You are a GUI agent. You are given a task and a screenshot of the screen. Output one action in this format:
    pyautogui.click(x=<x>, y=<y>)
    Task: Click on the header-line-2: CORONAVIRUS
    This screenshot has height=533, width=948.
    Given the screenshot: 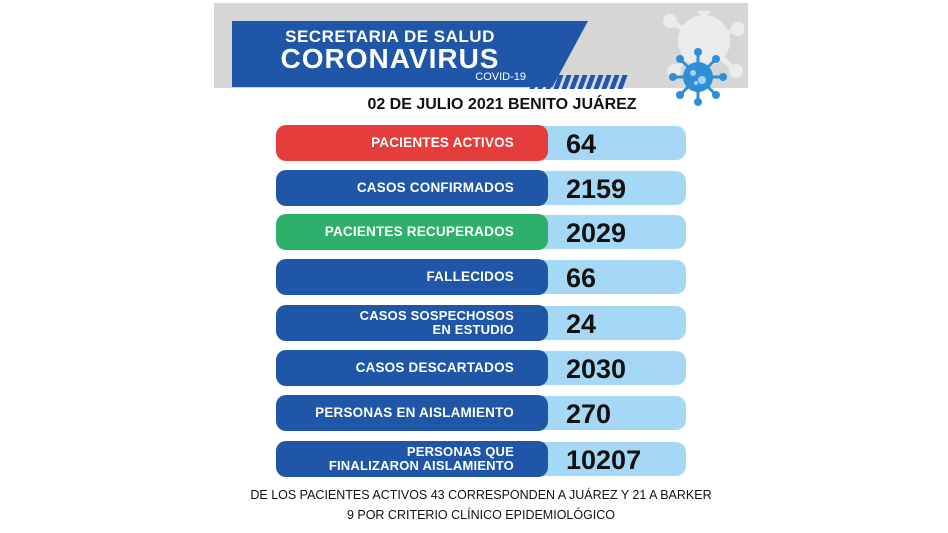 What is the action you would take?
    pyautogui.click(x=390, y=58)
    